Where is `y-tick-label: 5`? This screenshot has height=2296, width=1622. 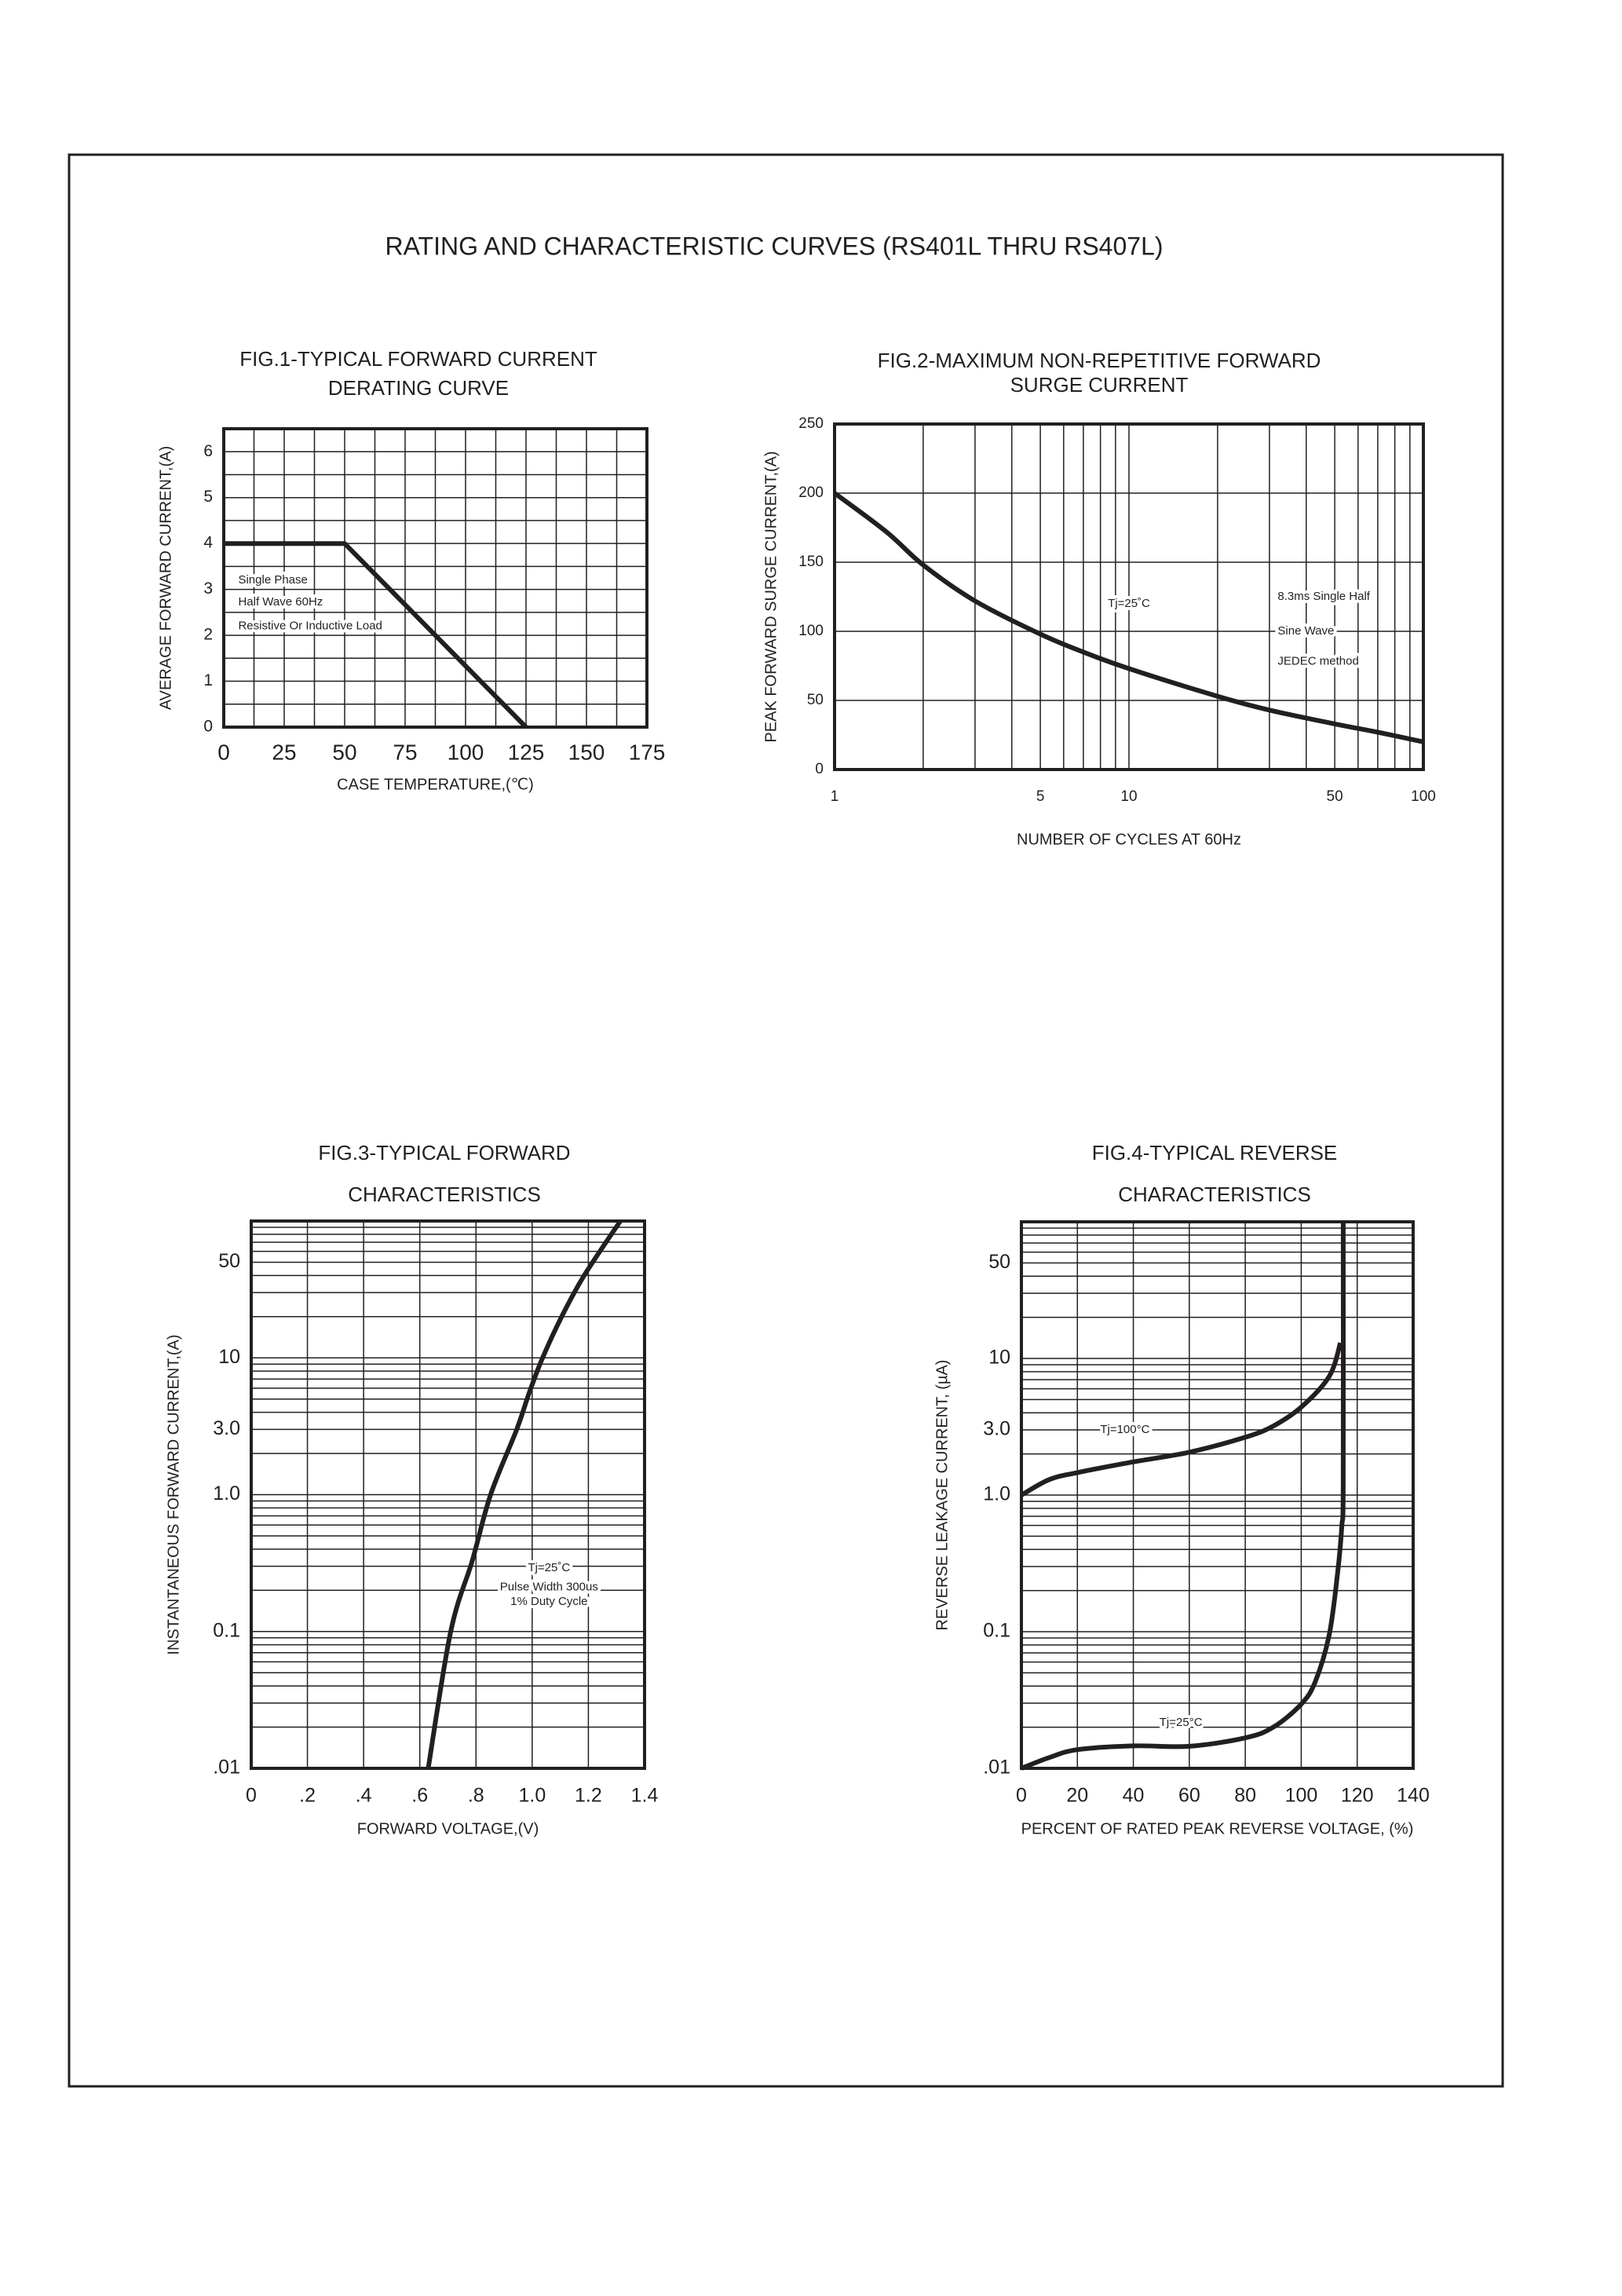 y-tick-label: 5 is located at coordinates (208, 497).